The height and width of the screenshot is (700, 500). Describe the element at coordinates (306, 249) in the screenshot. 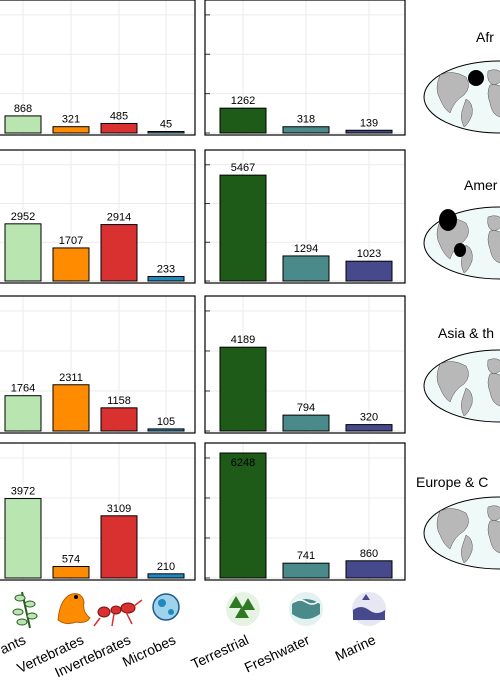

I see `data-label: 1294` at that location.